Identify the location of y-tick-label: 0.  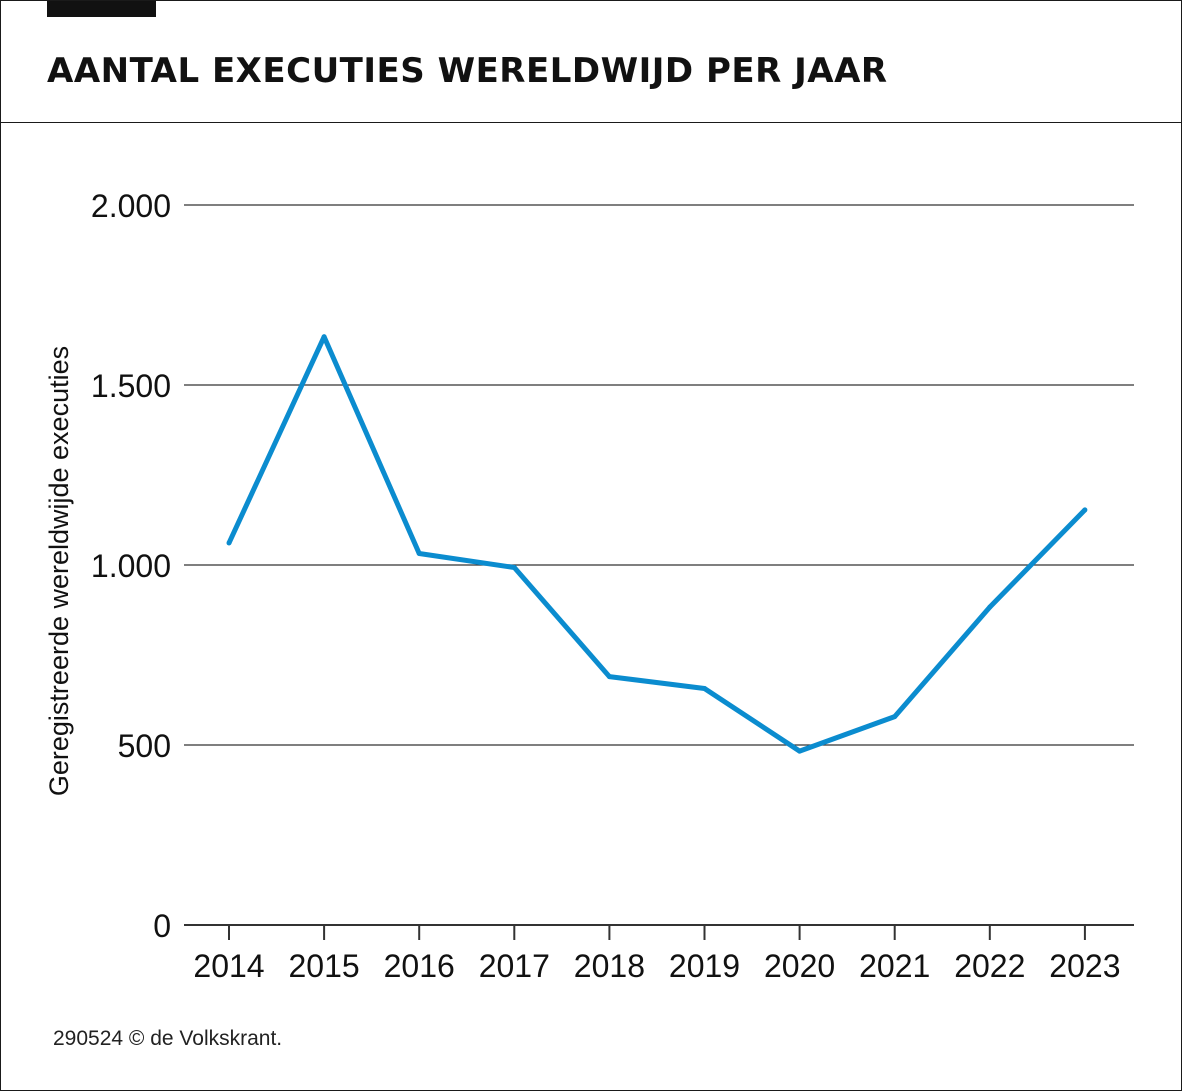
(162, 926).